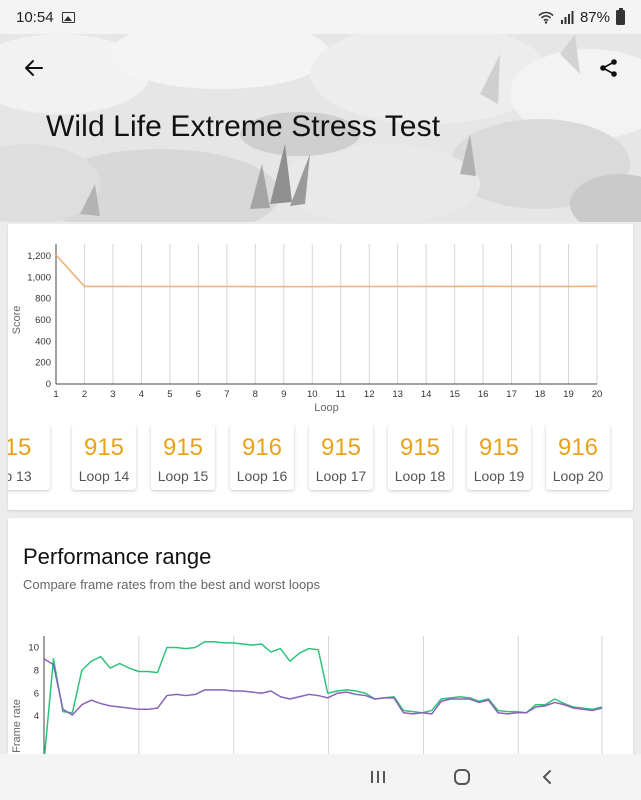 The image size is (641, 800). I want to click on loop-tile: 915 Loop 15, so click(183, 457).